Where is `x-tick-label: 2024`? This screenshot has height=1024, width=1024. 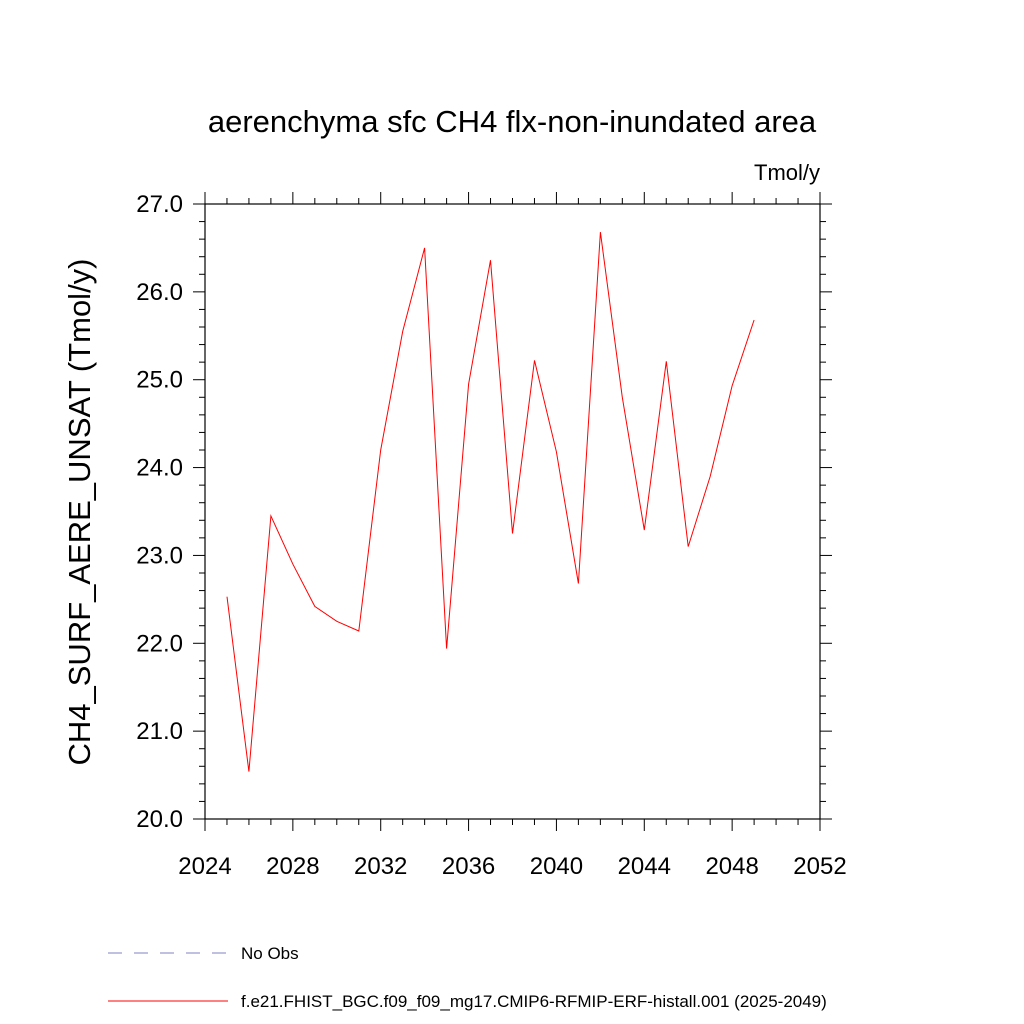 x-tick-label: 2024 is located at coordinates (204, 866).